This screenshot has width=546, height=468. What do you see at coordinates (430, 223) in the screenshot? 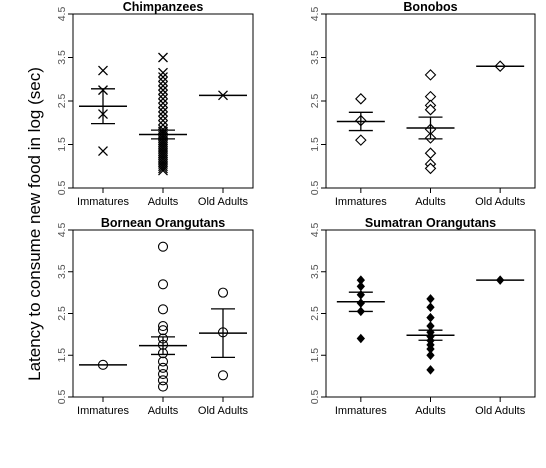
I see `panel-title: Sumatran Orangutans` at bounding box center [430, 223].